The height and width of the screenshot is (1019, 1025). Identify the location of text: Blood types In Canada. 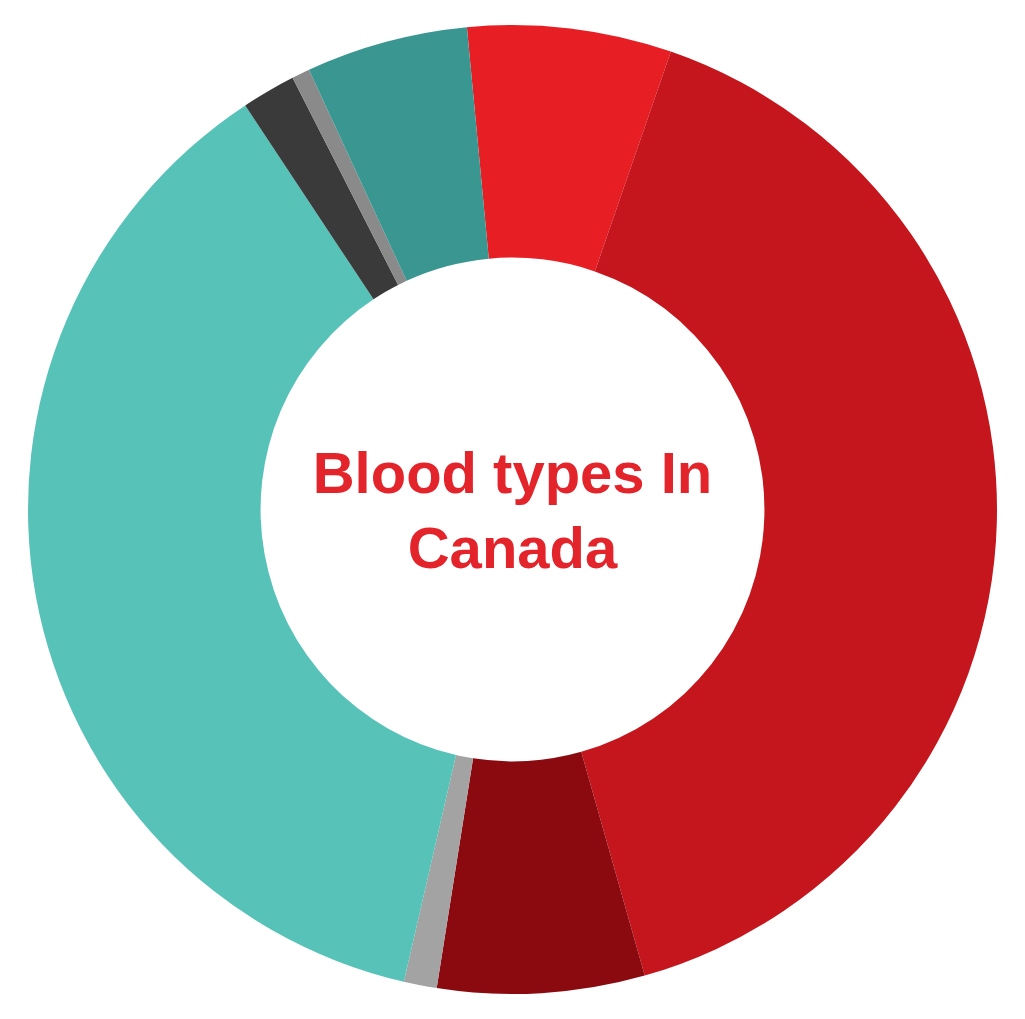
(512, 510).